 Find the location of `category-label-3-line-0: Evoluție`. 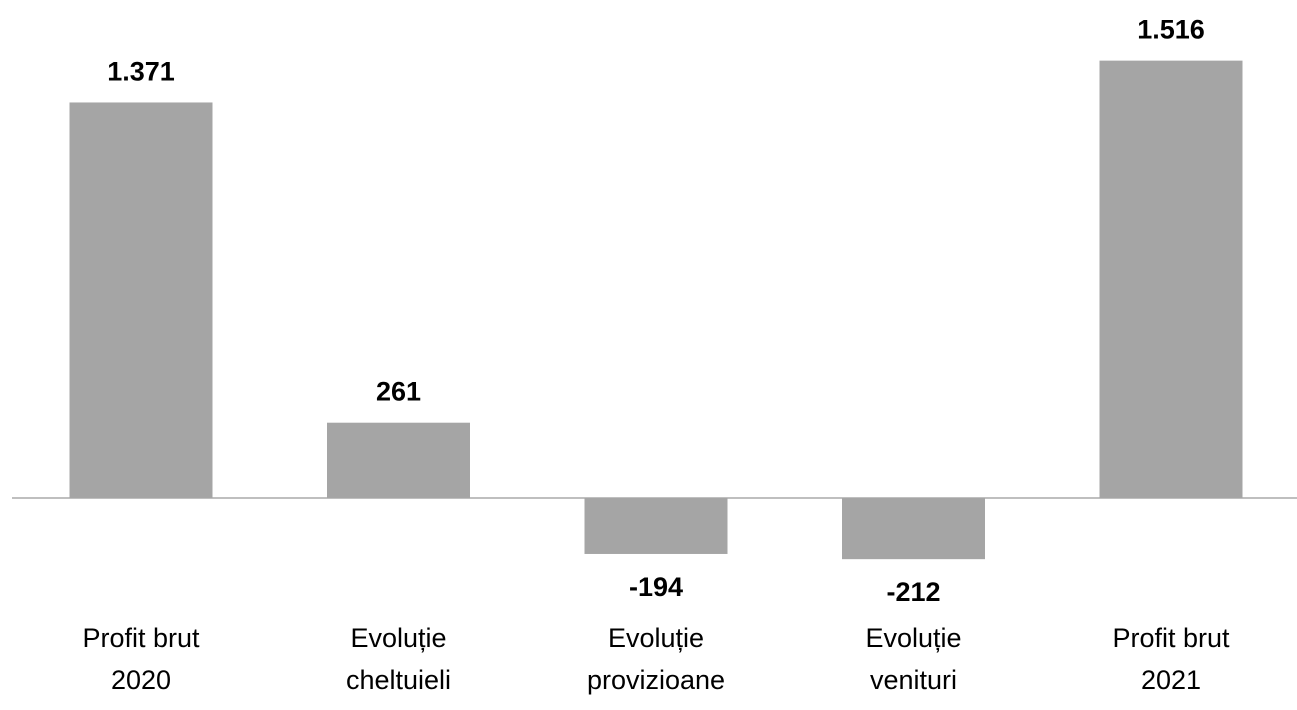

category-label-3-line-0: Evoluție is located at coordinates (913, 638).